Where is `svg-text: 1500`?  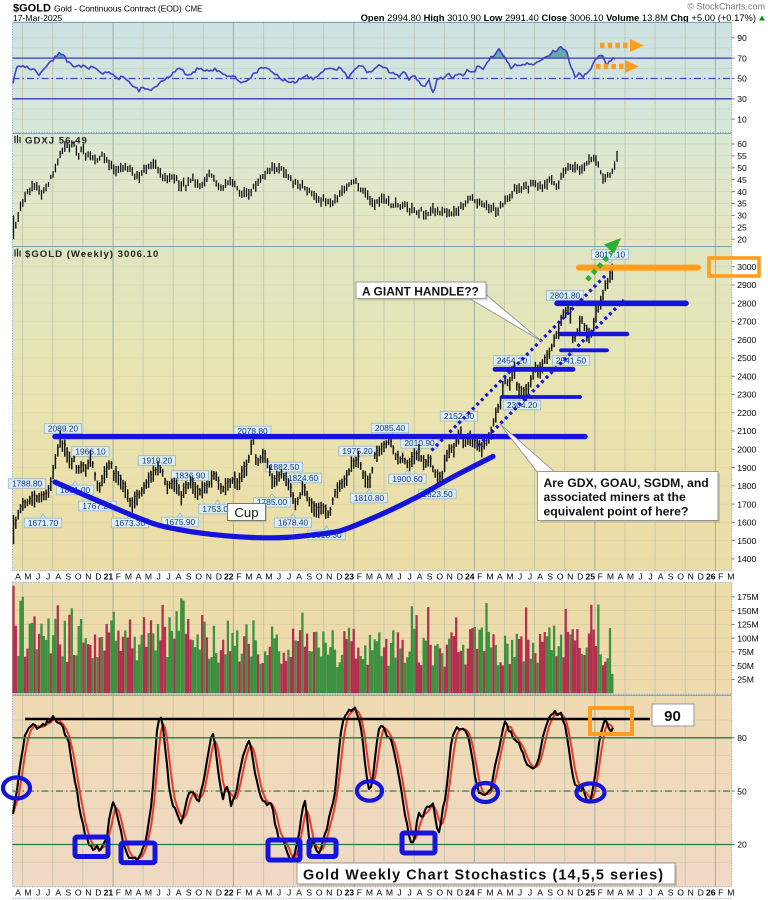 svg-text: 1500 is located at coordinates (746, 541).